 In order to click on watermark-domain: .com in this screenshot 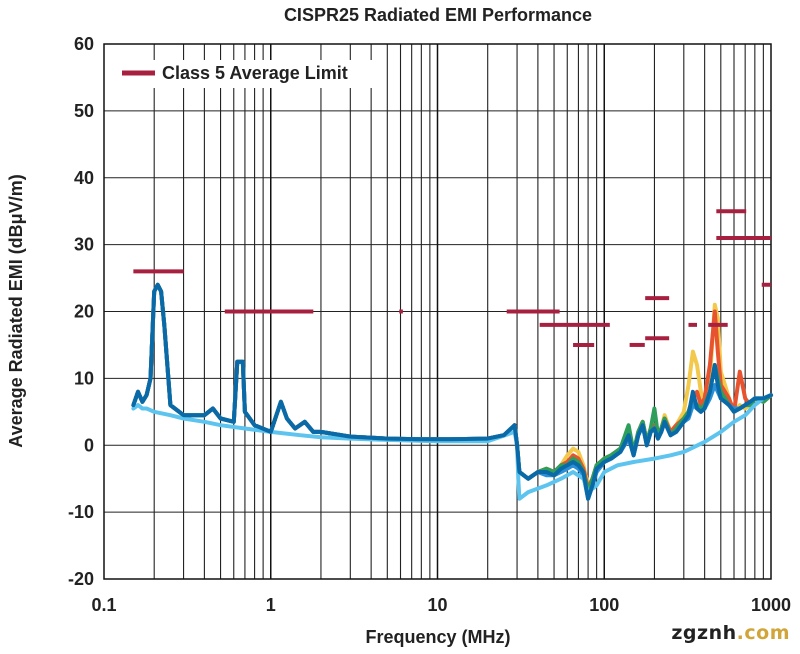, I will do `click(763, 633)`.